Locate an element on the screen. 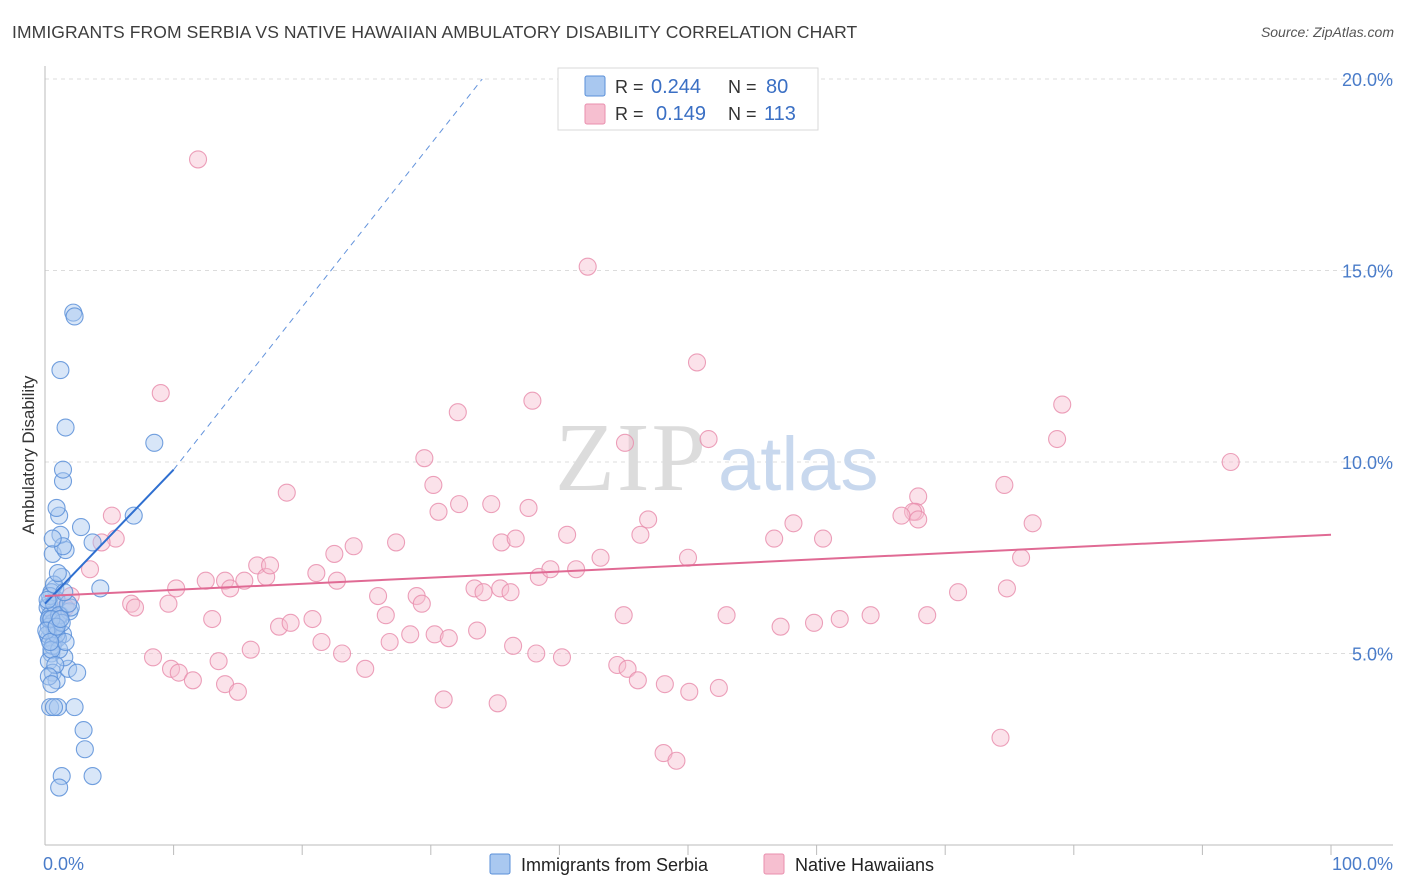 This screenshot has width=1406, height=892. y-tick-label-2: 15.0% is located at coordinates (1367, 272).